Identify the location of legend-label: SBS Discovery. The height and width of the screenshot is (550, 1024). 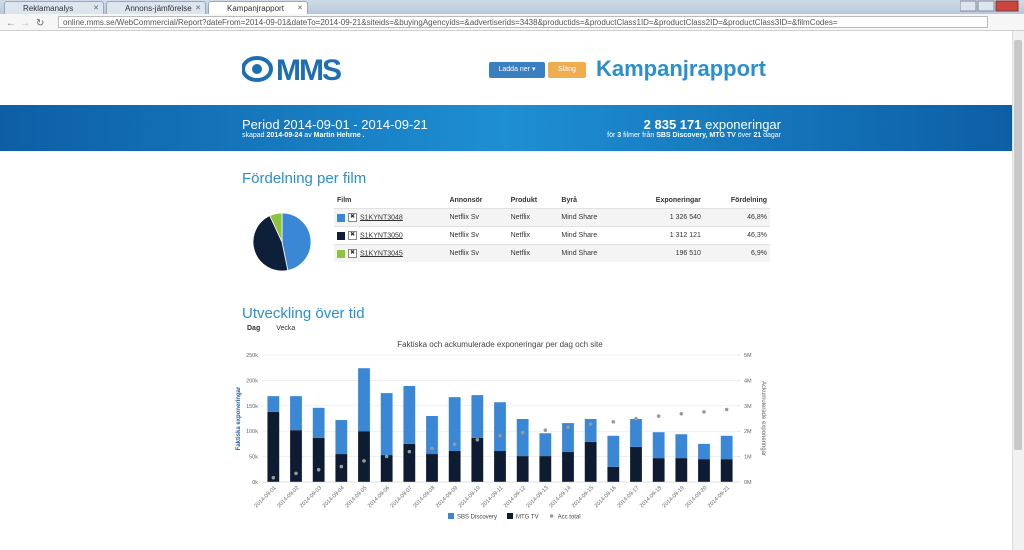
(477, 518).